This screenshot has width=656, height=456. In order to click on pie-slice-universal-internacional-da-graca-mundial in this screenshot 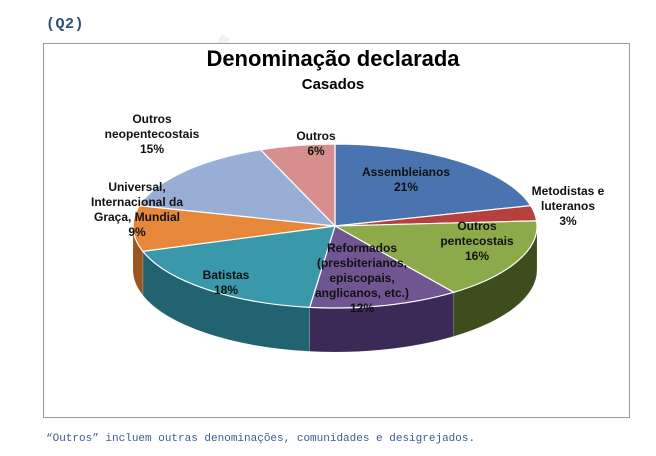, I will do `click(234, 228)`.